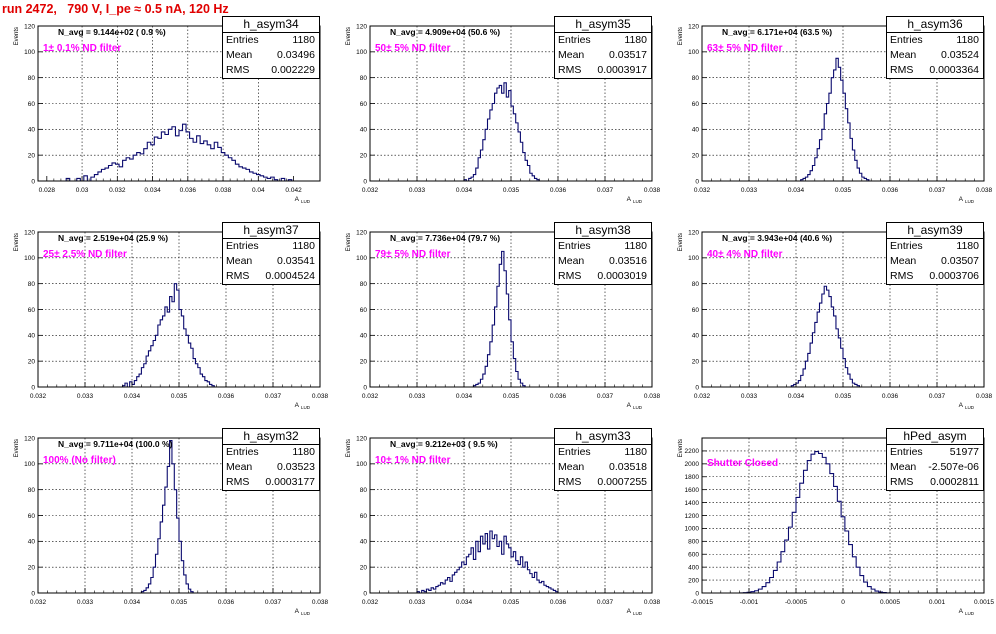 This screenshot has height=634, width=996. What do you see at coordinates (132, 602) in the screenshot?
I see `x-tick-label: 0.034` at bounding box center [132, 602].